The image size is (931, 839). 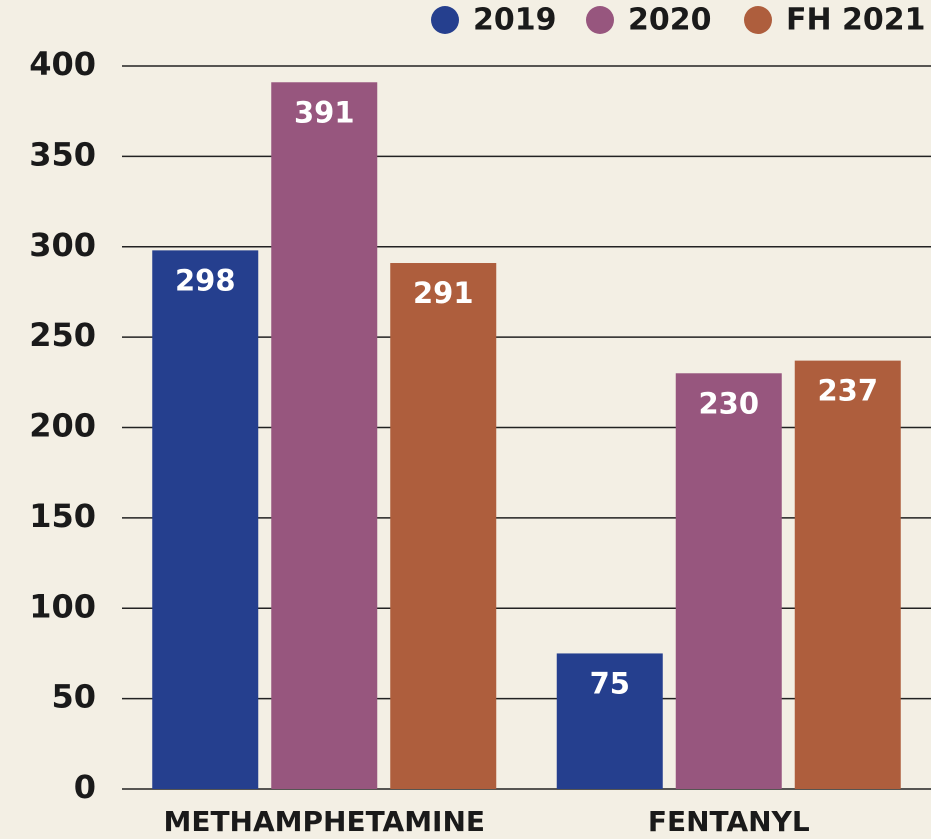 I want to click on y-tick-label: 400, so click(x=62, y=64).